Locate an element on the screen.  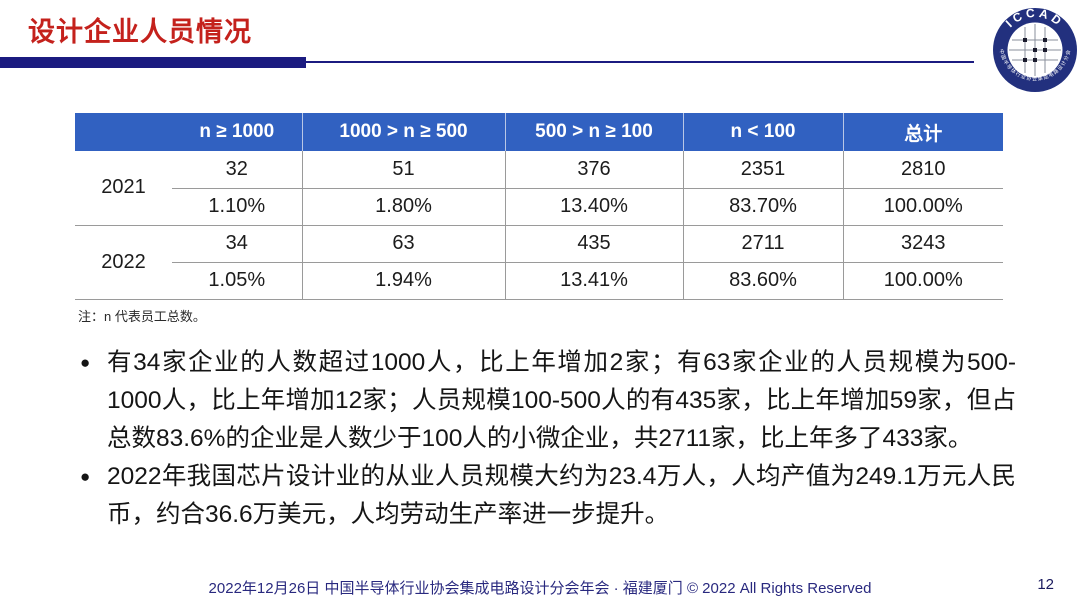
cell-value: 2810 is located at coordinates (922, 170).